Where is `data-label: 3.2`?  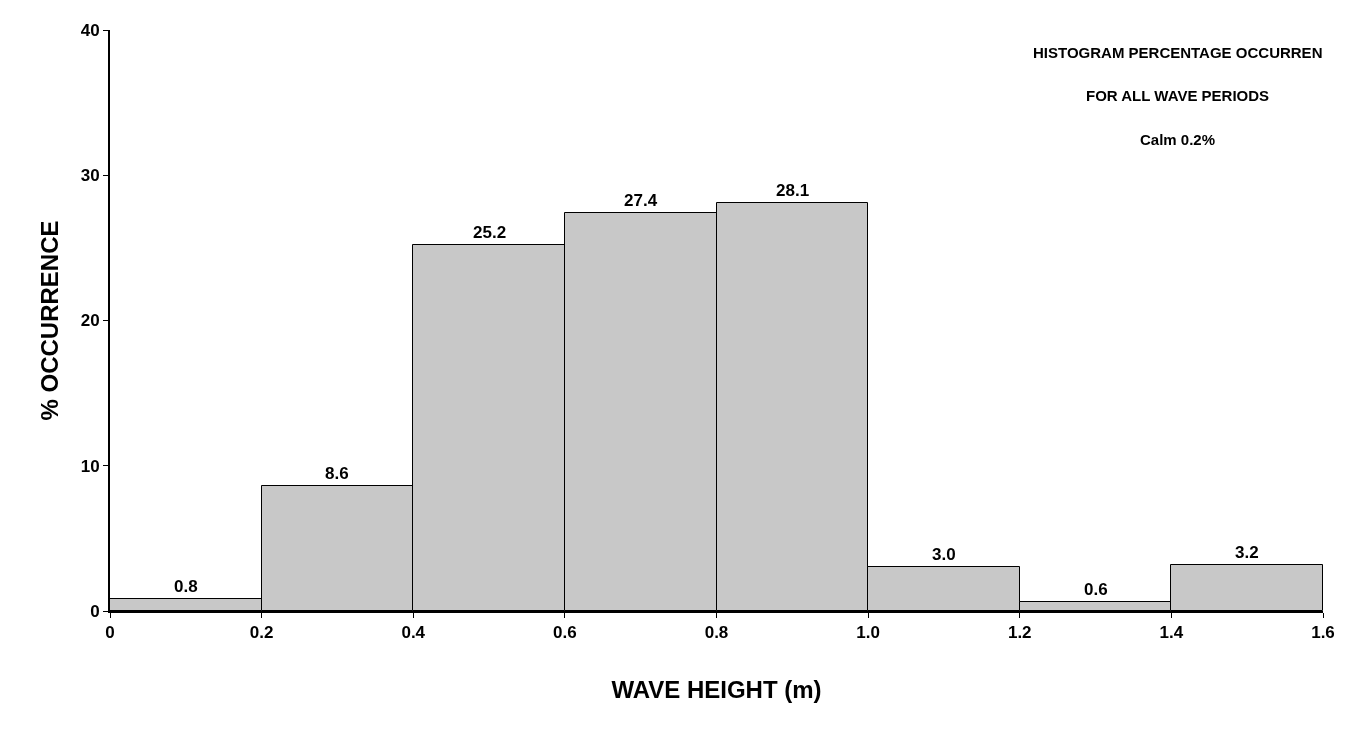
data-label: 3.2 is located at coordinates (1247, 552).